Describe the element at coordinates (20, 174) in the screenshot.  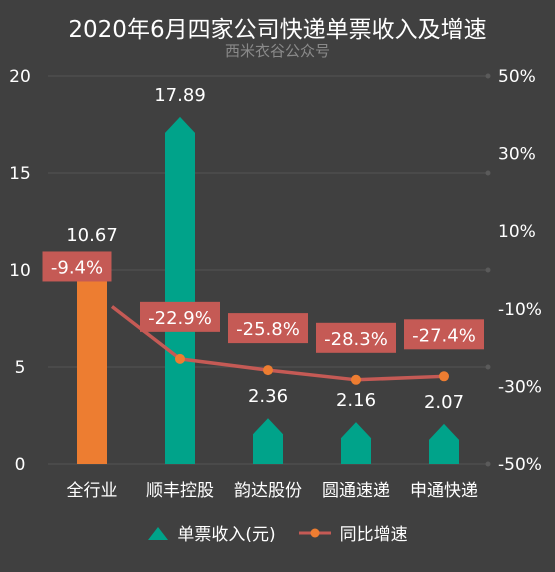
I see `left-axis-tick-label: 15` at that location.